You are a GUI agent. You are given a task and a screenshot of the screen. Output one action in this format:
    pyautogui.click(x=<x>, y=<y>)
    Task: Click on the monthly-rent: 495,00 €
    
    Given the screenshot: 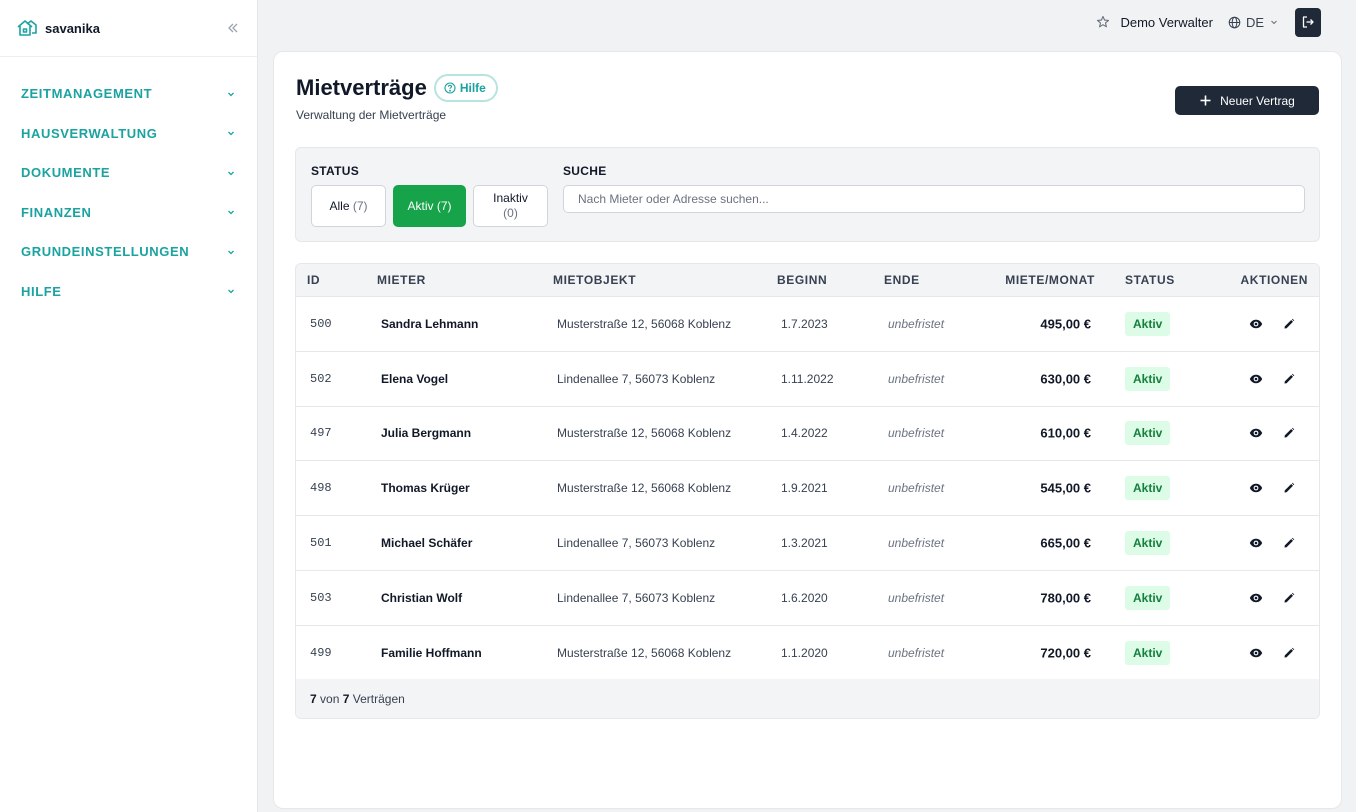 What is the action you would take?
    pyautogui.click(x=1065, y=324)
    